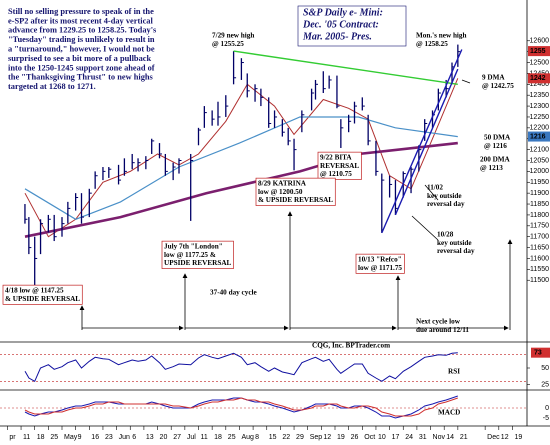  I want to click on x-tick-label: 17, so click(396, 437).